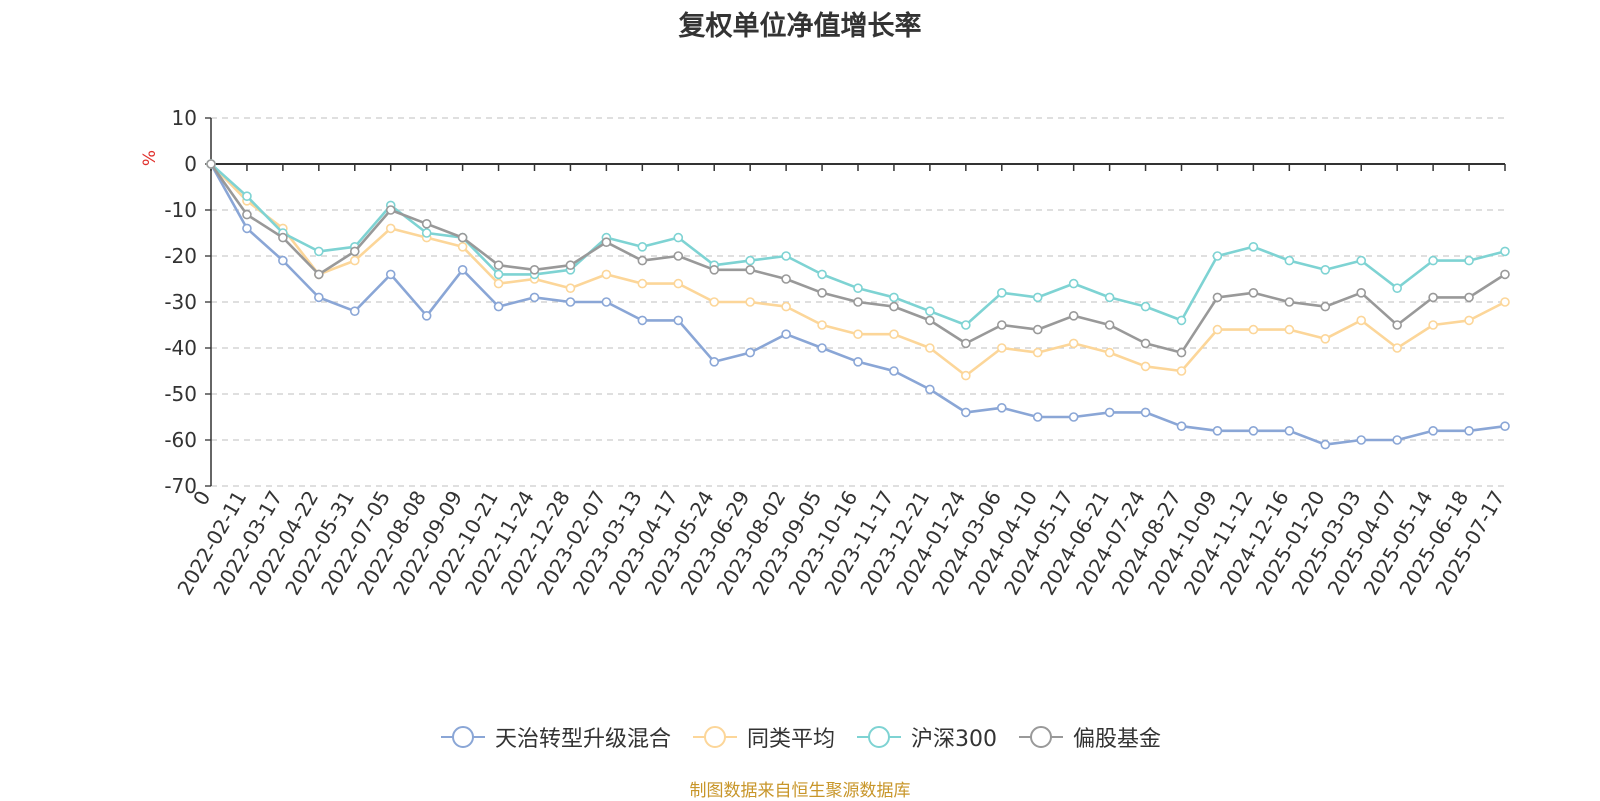 This screenshot has height=801, width=1600. Describe the element at coordinates (763, 737) in the screenshot. I see `legend-item: 同类平均` at that location.